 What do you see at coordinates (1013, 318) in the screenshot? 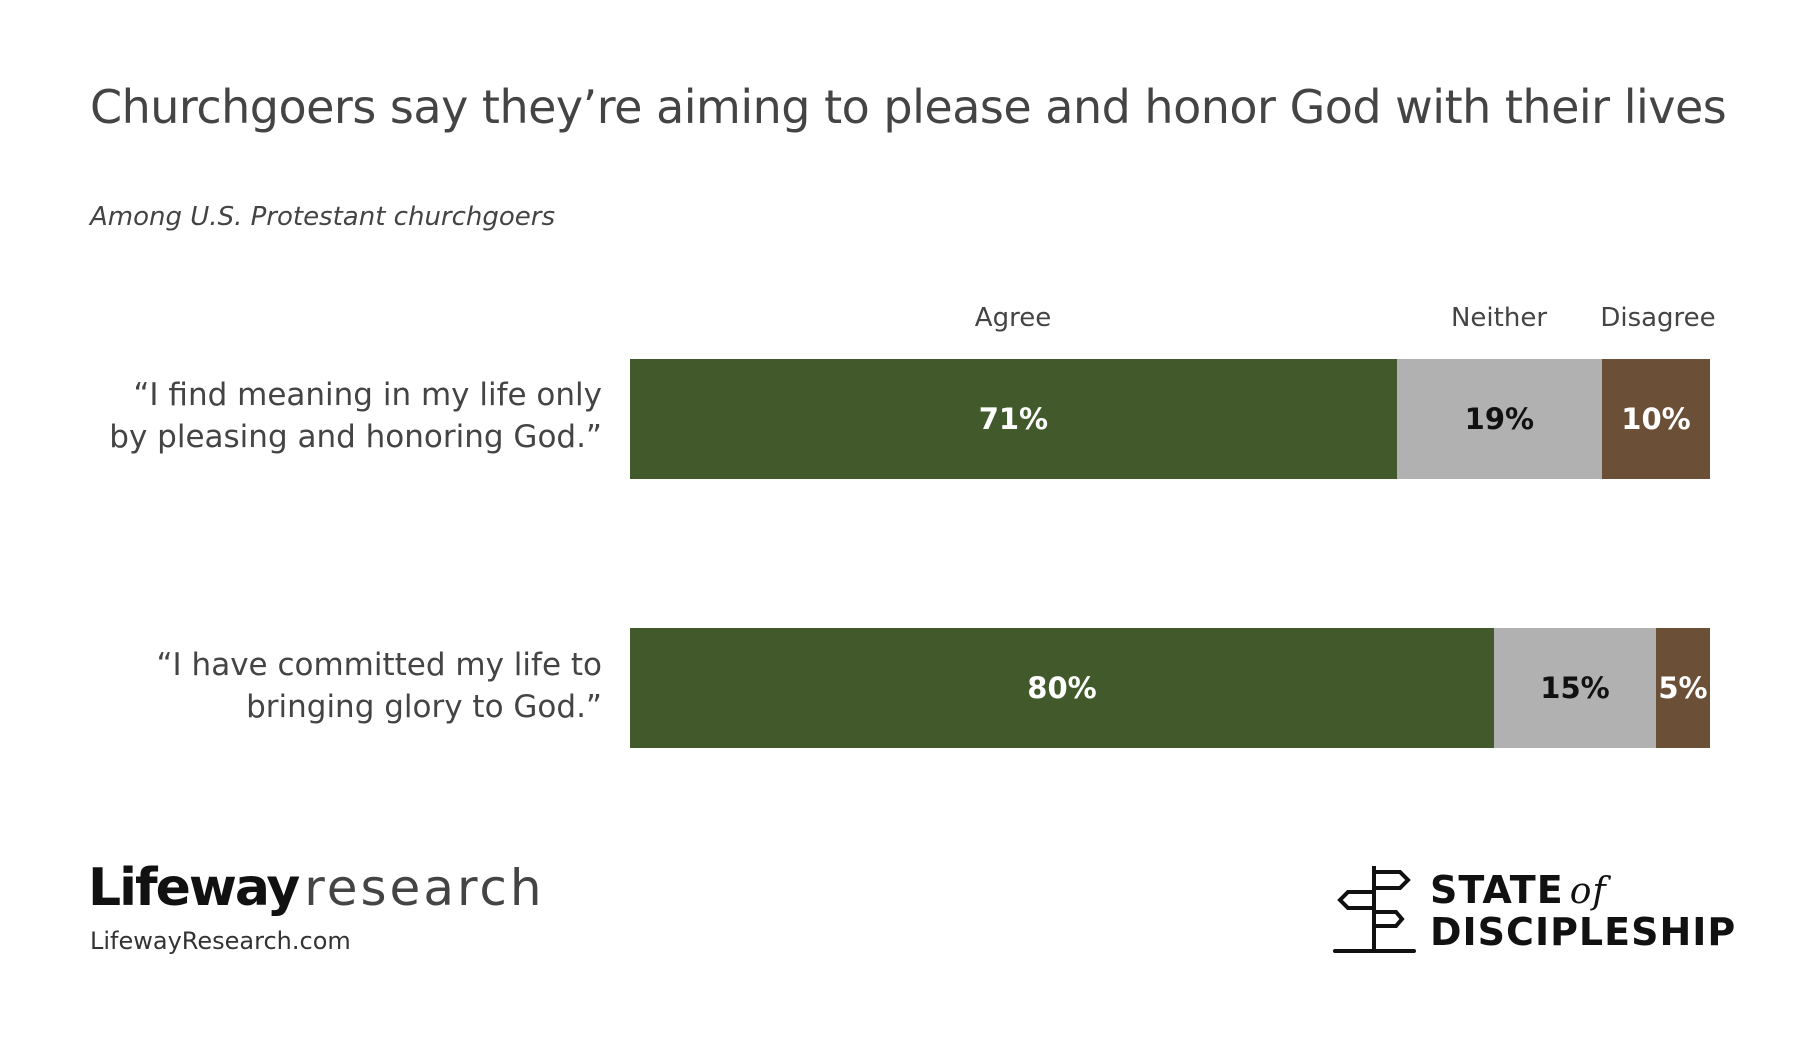
I see `column-header-agree: Agree` at bounding box center [1013, 318].